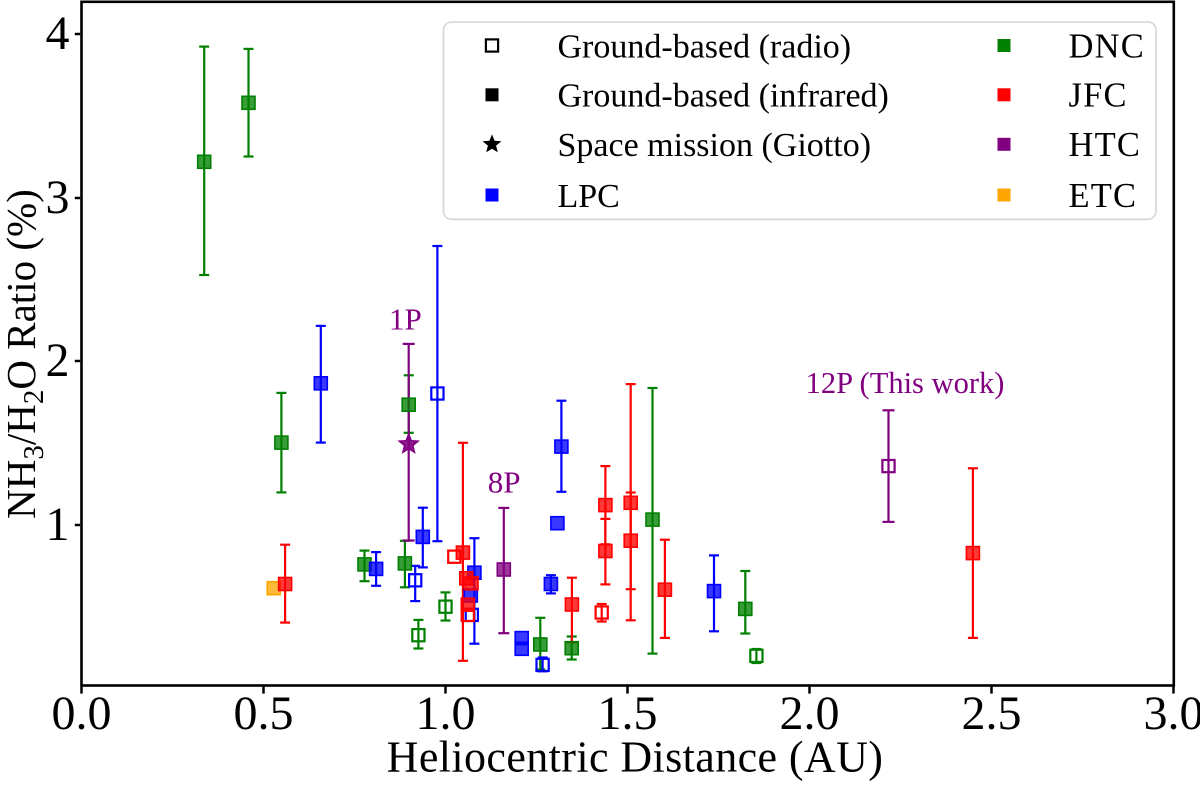 This screenshot has height=789, width=1200. I want to click on svg-text: 0.5, so click(264, 713).